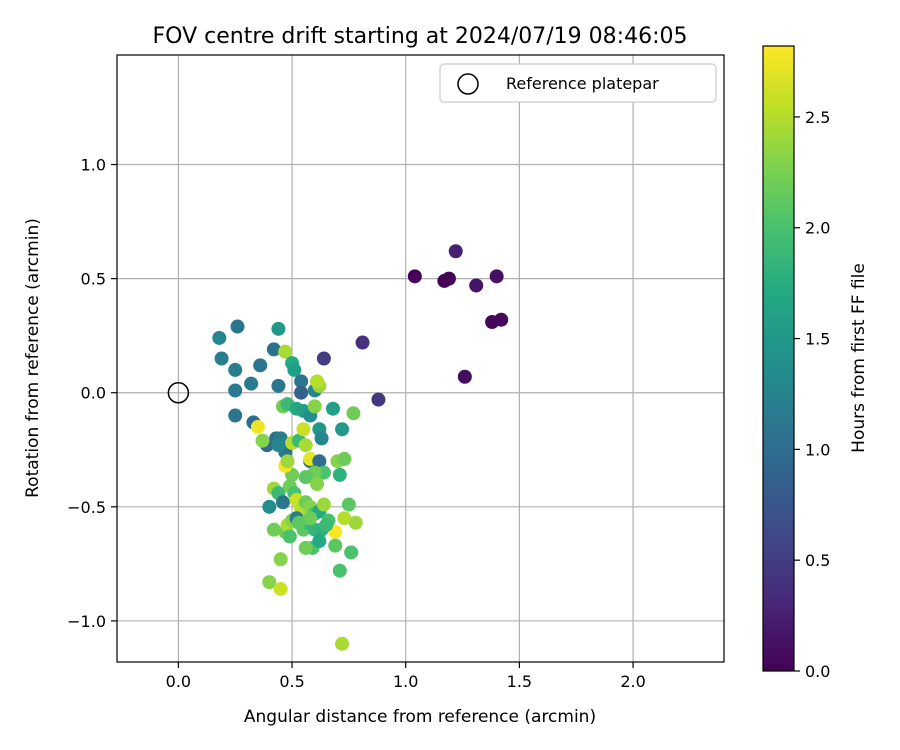 This screenshot has width=900, height=750. I want to click on x-tick-label: 2.0, so click(632, 681).